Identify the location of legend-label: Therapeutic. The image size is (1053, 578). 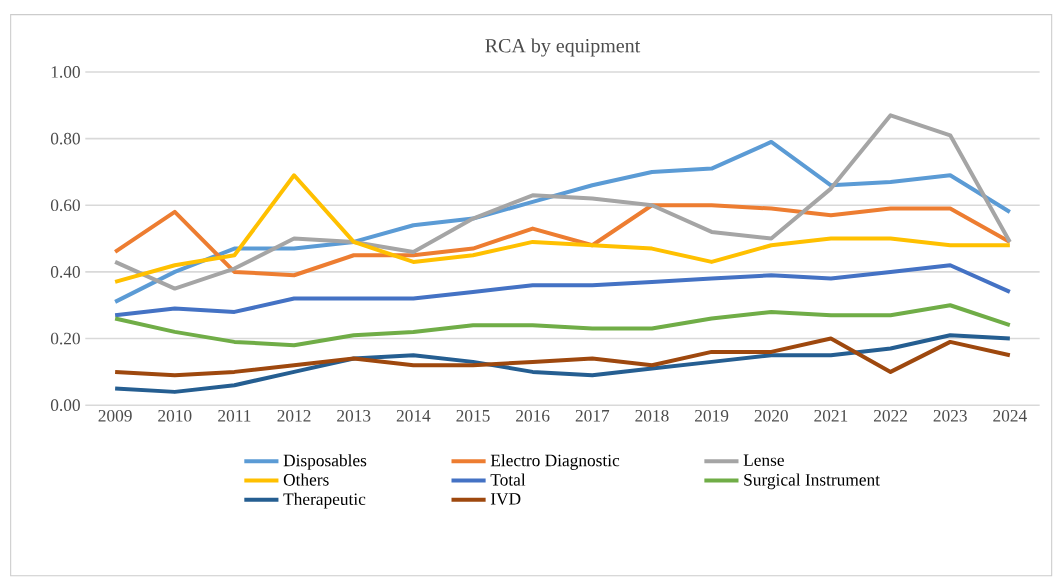
(324, 500).